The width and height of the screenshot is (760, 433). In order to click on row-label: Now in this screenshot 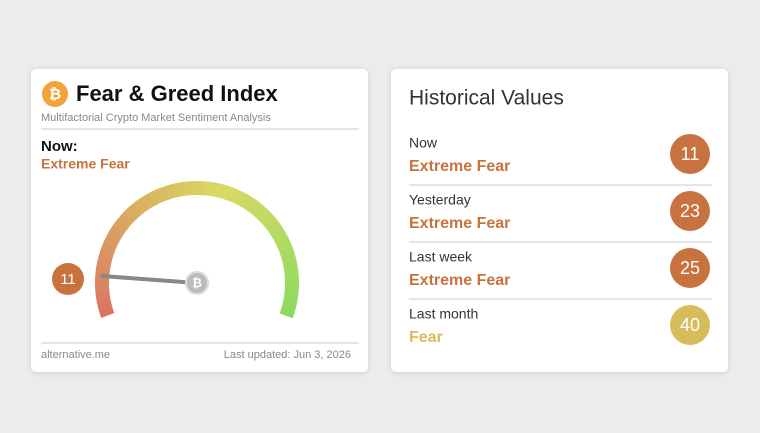, I will do `click(423, 143)`.